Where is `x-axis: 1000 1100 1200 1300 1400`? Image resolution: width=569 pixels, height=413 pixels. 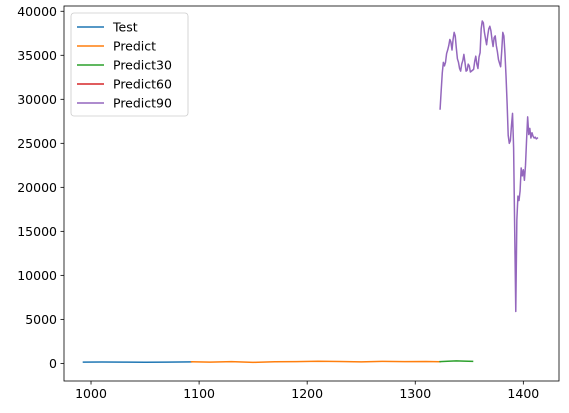
x-axis: 1000 1100 1200 1300 1400 is located at coordinates (307, 391).